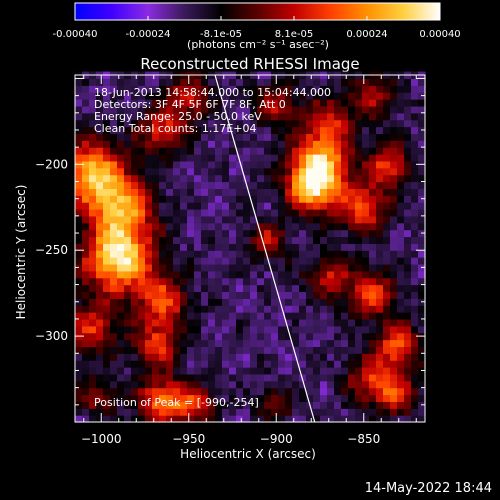 The image size is (500, 500). What do you see at coordinates (75, 34) in the screenshot?
I see `colorbar-tick-label: -0.00040` at bounding box center [75, 34].